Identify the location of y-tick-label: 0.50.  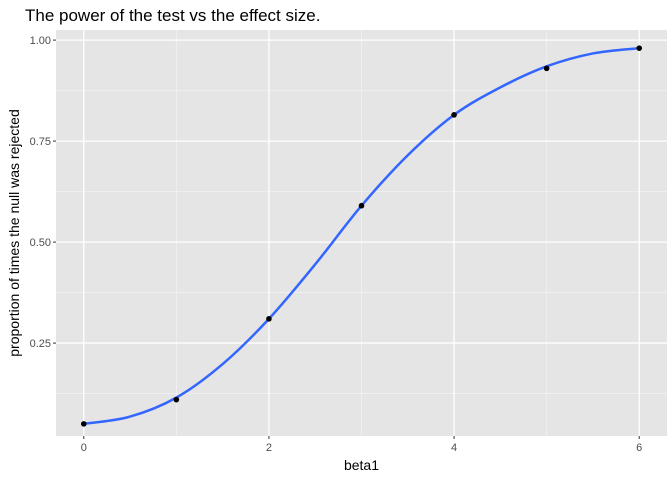
(40, 243).